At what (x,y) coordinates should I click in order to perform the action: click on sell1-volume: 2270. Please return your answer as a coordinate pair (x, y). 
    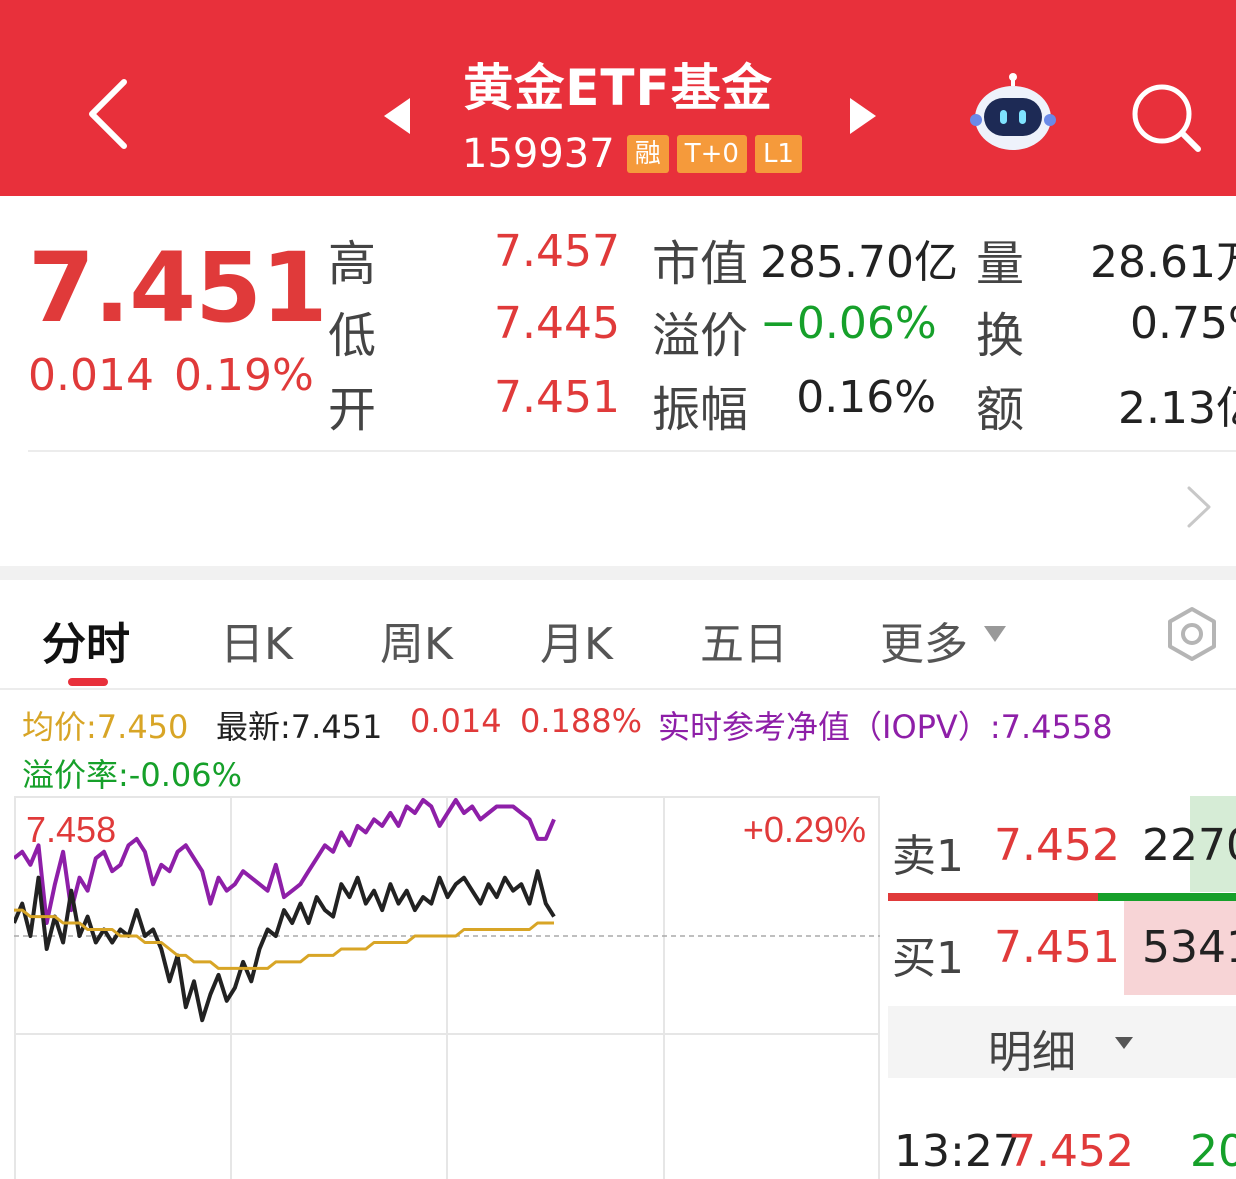
    Looking at the image, I should click on (1189, 845).